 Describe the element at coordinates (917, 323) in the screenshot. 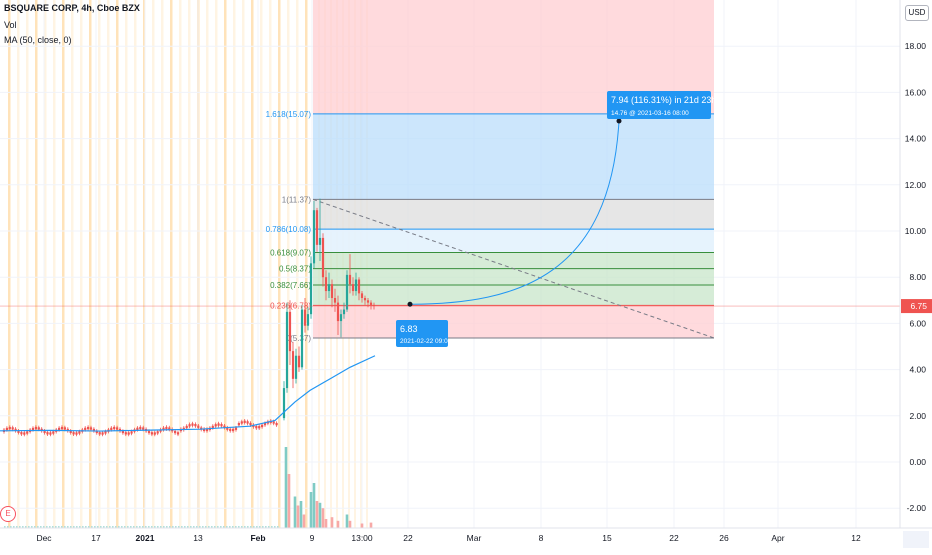

I see `price-tick-label: 6.00` at that location.